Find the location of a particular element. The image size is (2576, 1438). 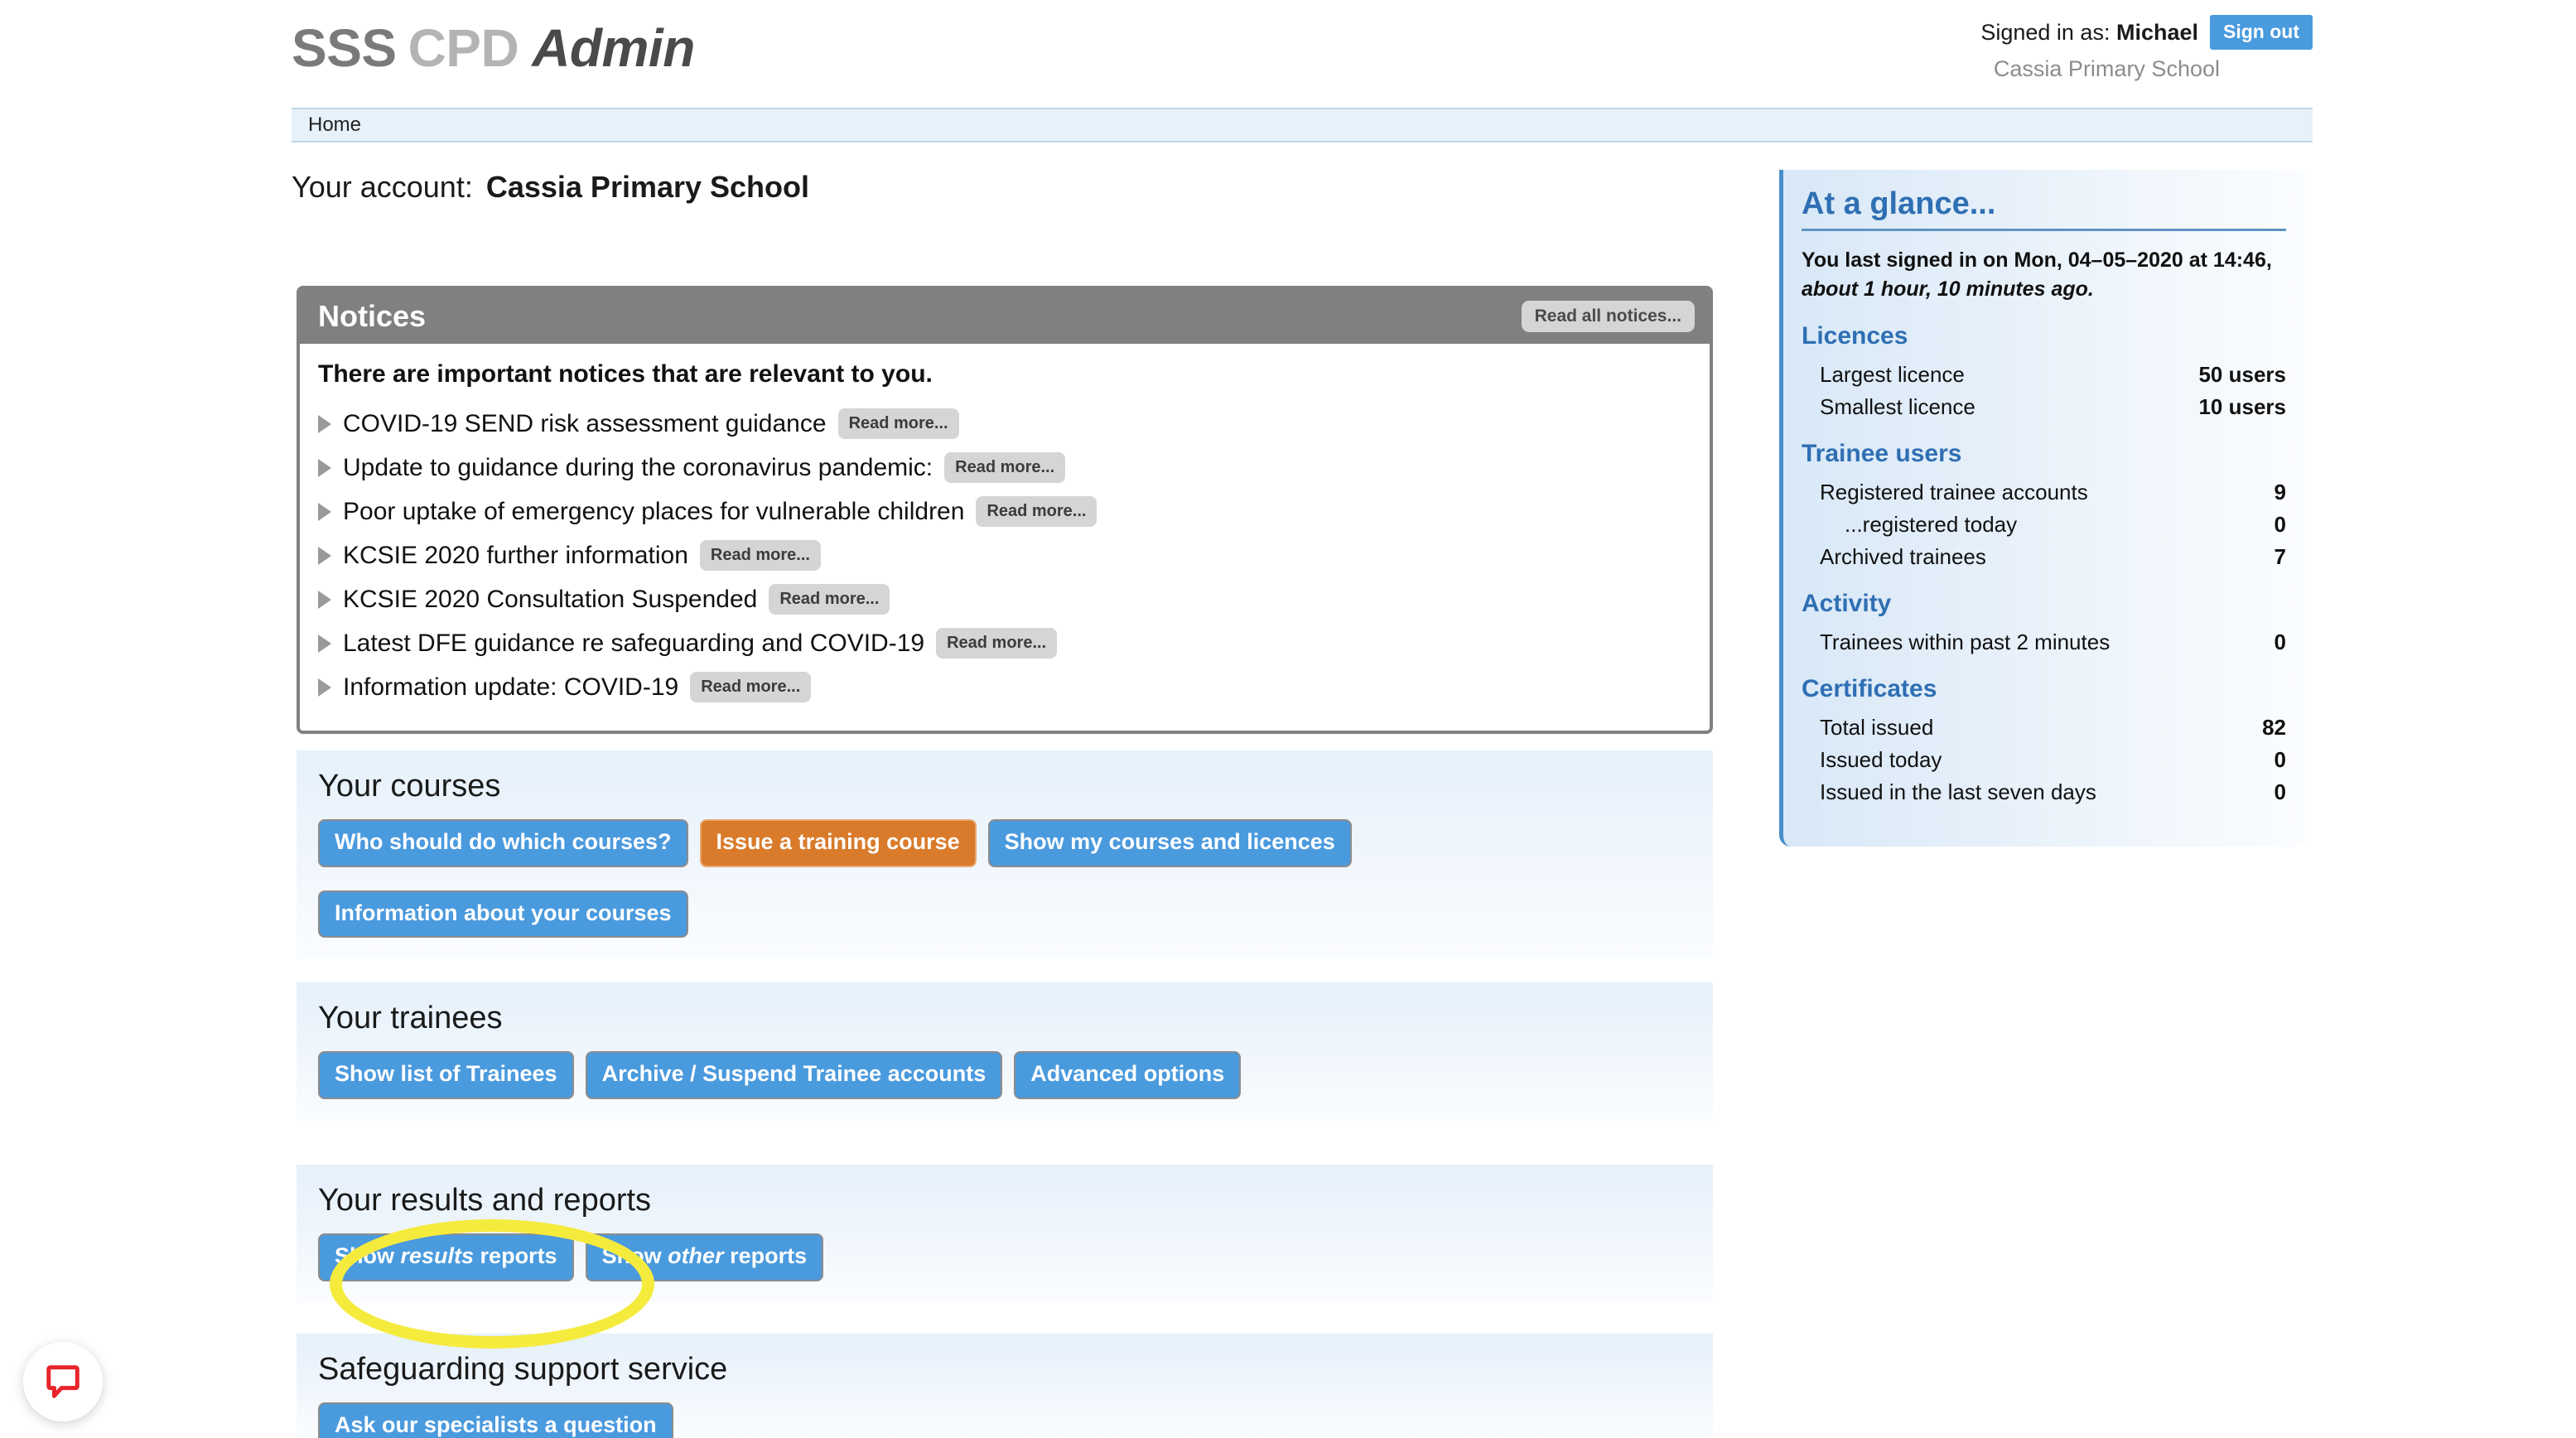

glance-stat-row: Largest licence 50 users is located at coordinates (2044, 375).